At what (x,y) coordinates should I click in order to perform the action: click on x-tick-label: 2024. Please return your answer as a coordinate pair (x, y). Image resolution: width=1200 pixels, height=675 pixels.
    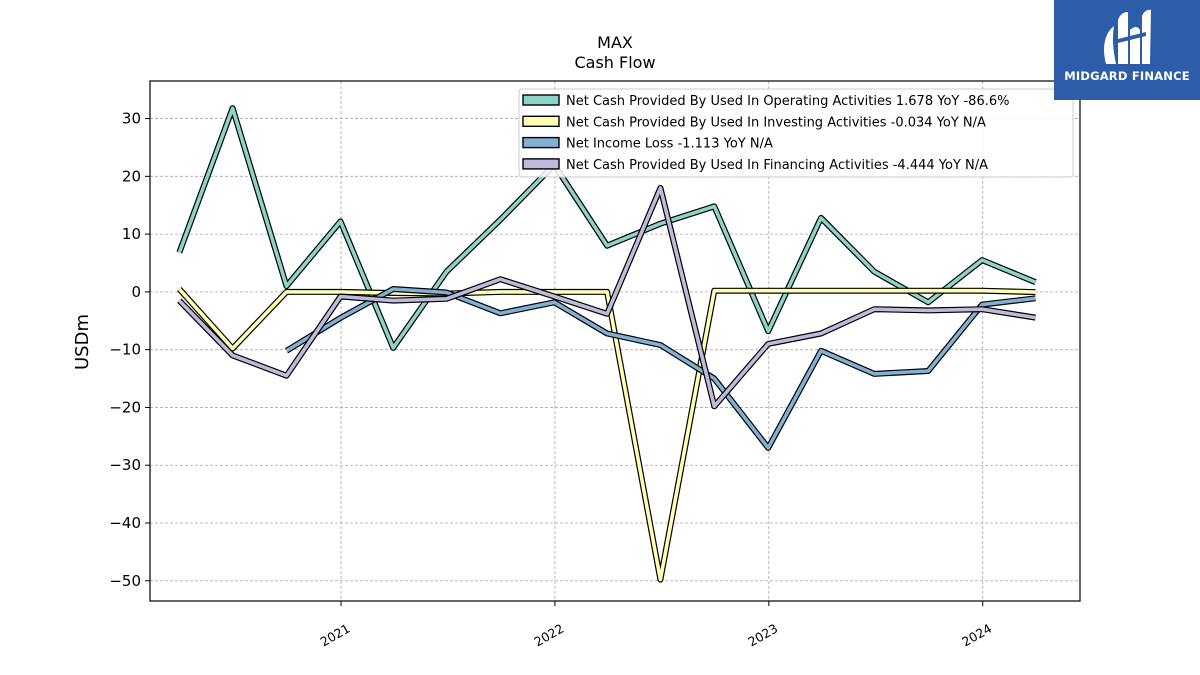
    Looking at the image, I should click on (976, 635).